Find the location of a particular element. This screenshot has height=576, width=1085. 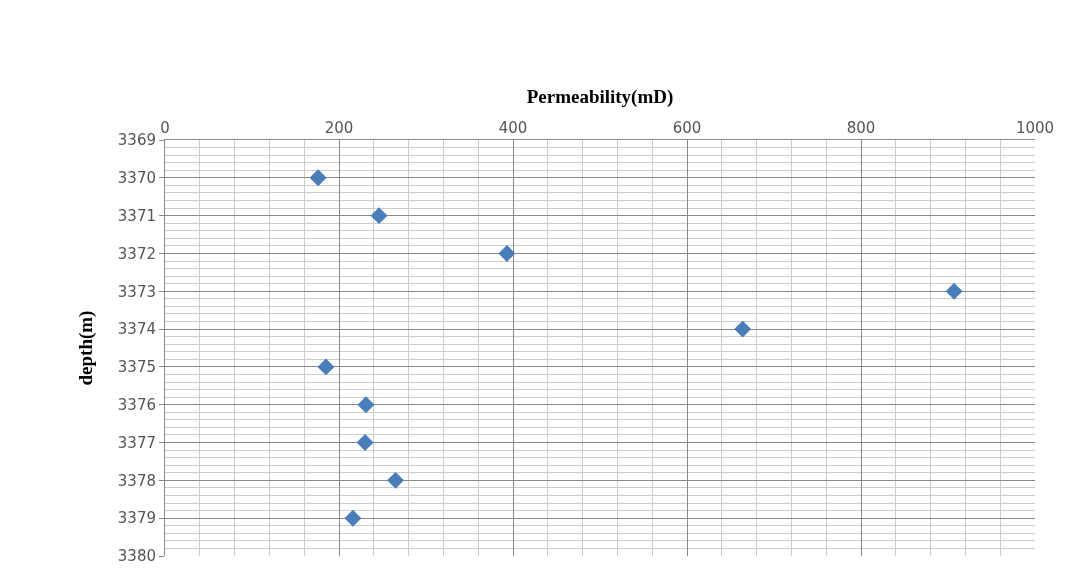

x-tick-label: 400 is located at coordinates (513, 128).